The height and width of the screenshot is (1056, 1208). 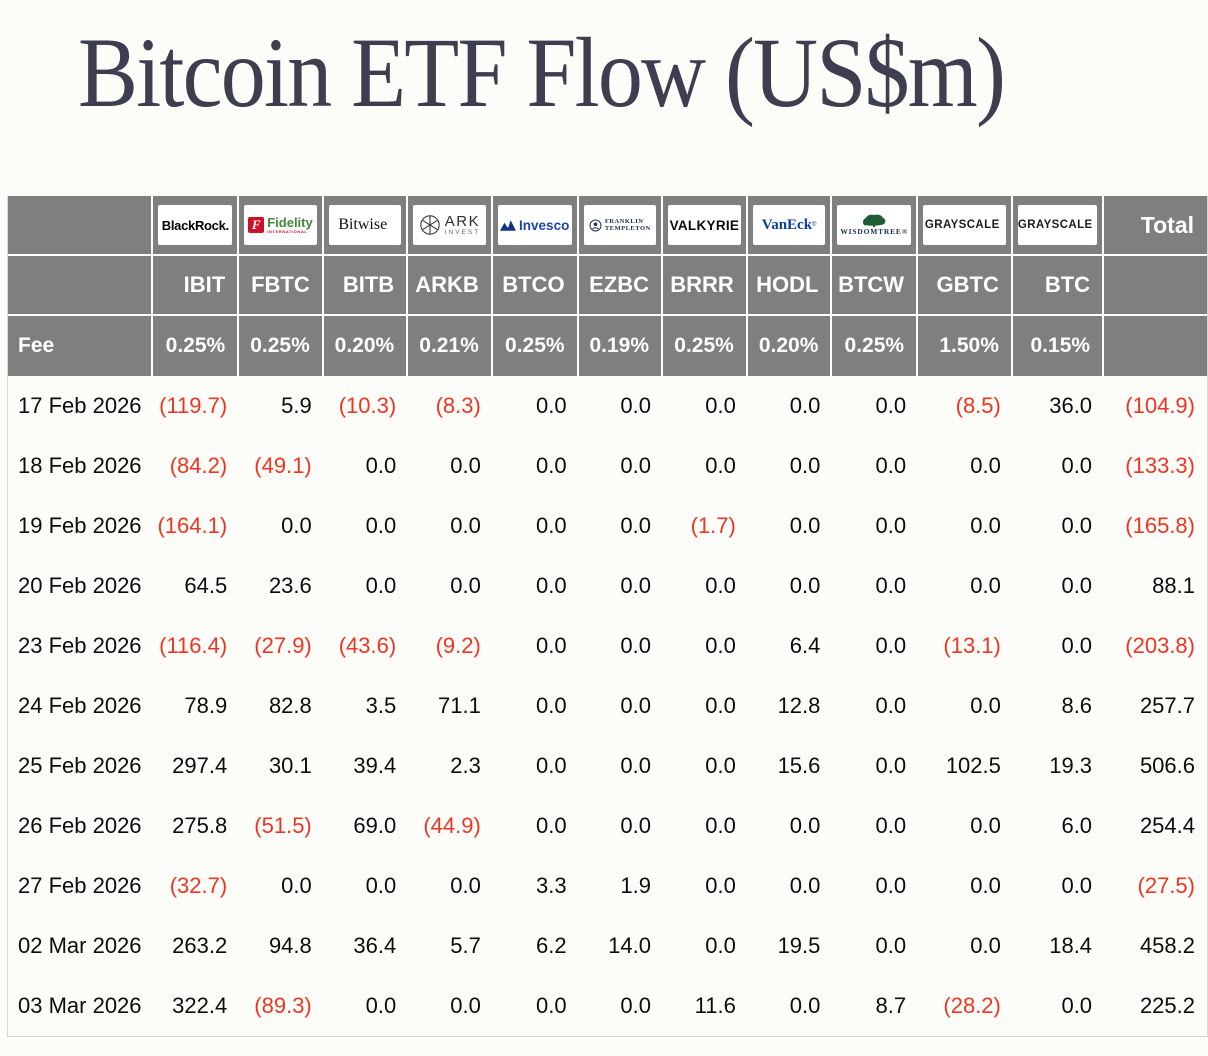 What do you see at coordinates (462, 232) in the screenshot?
I see `ark-invest-label: INVEST` at bounding box center [462, 232].